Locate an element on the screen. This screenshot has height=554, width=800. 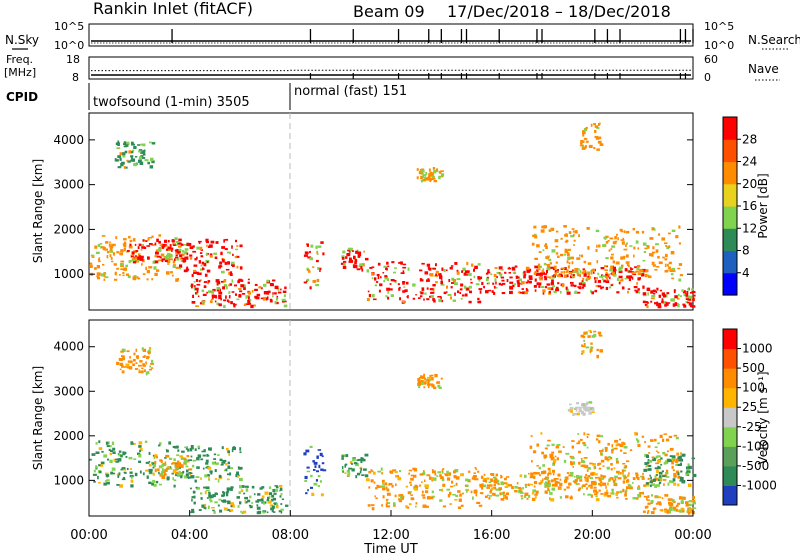
velocity-colorbar-tick-label: 500 is located at coordinates (753, 368).